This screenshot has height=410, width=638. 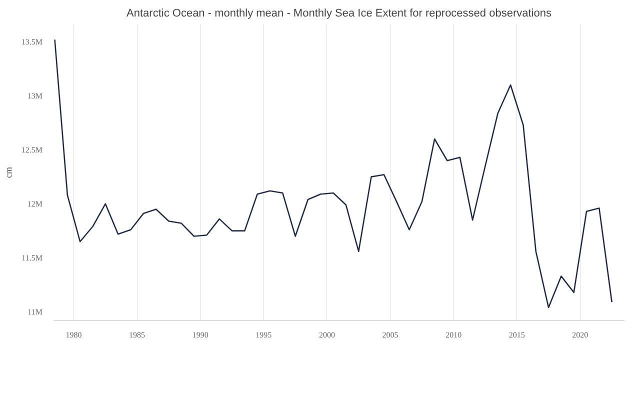 What do you see at coordinates (32, 41) in the screenshot?
I see `y-tick-label: 13.5M` at bounding box center [32, 41].